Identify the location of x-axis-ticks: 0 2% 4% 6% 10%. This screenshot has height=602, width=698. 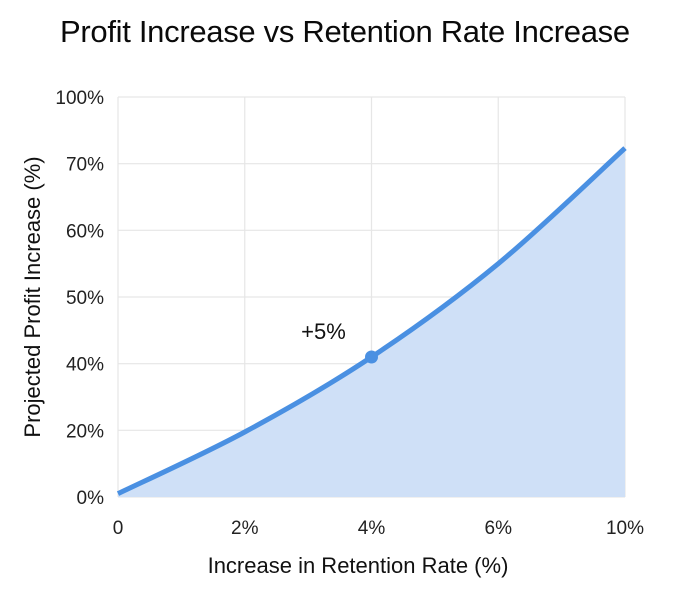
(378, 528).